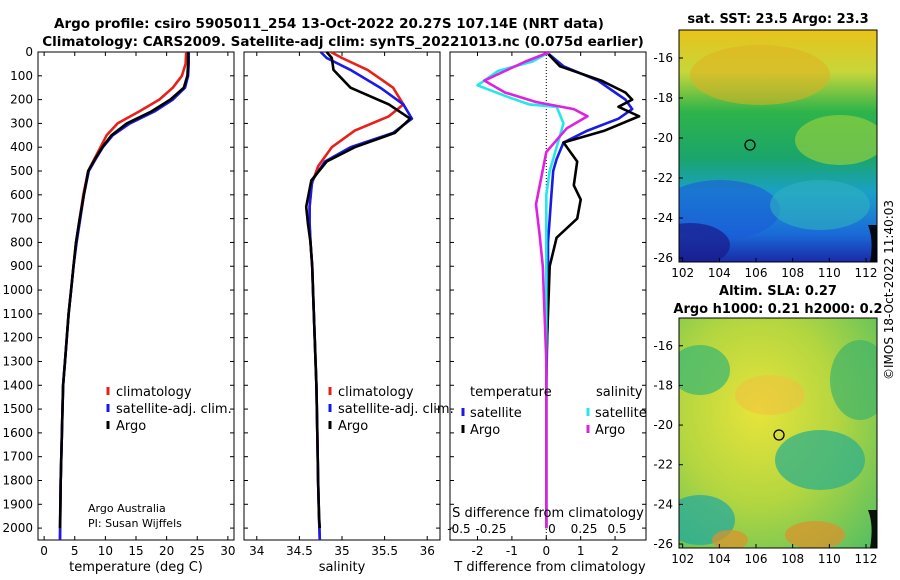  I want to click on difference-xtick-label: 2, so click(615, 551).